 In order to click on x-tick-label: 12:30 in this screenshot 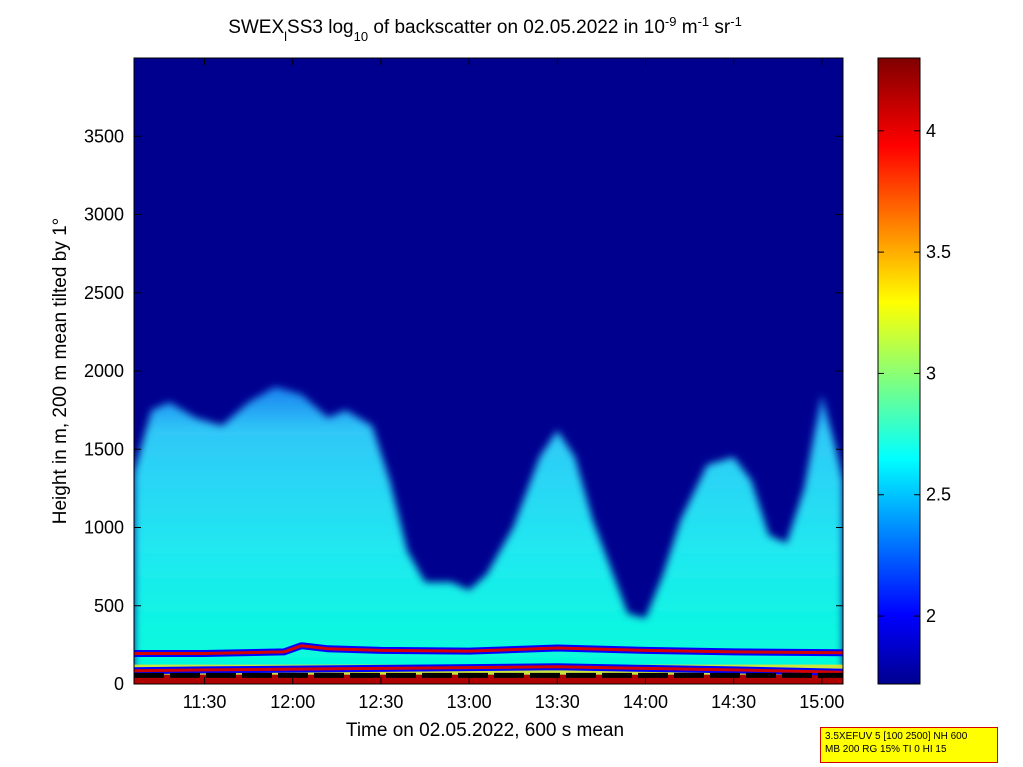, I will do `click(380, 702)`.